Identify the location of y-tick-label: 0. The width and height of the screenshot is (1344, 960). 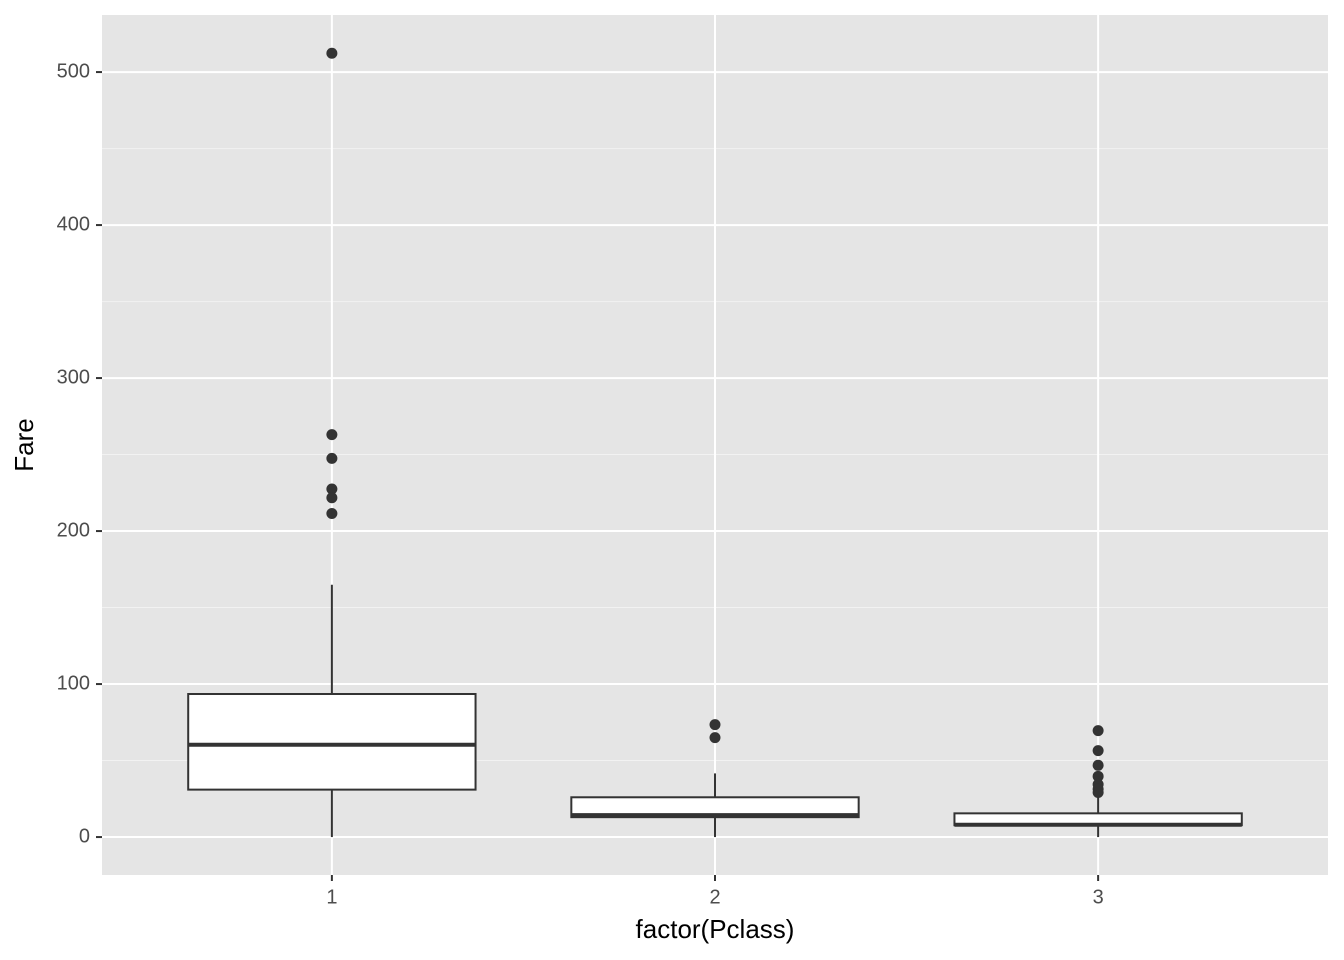
(84, 836).